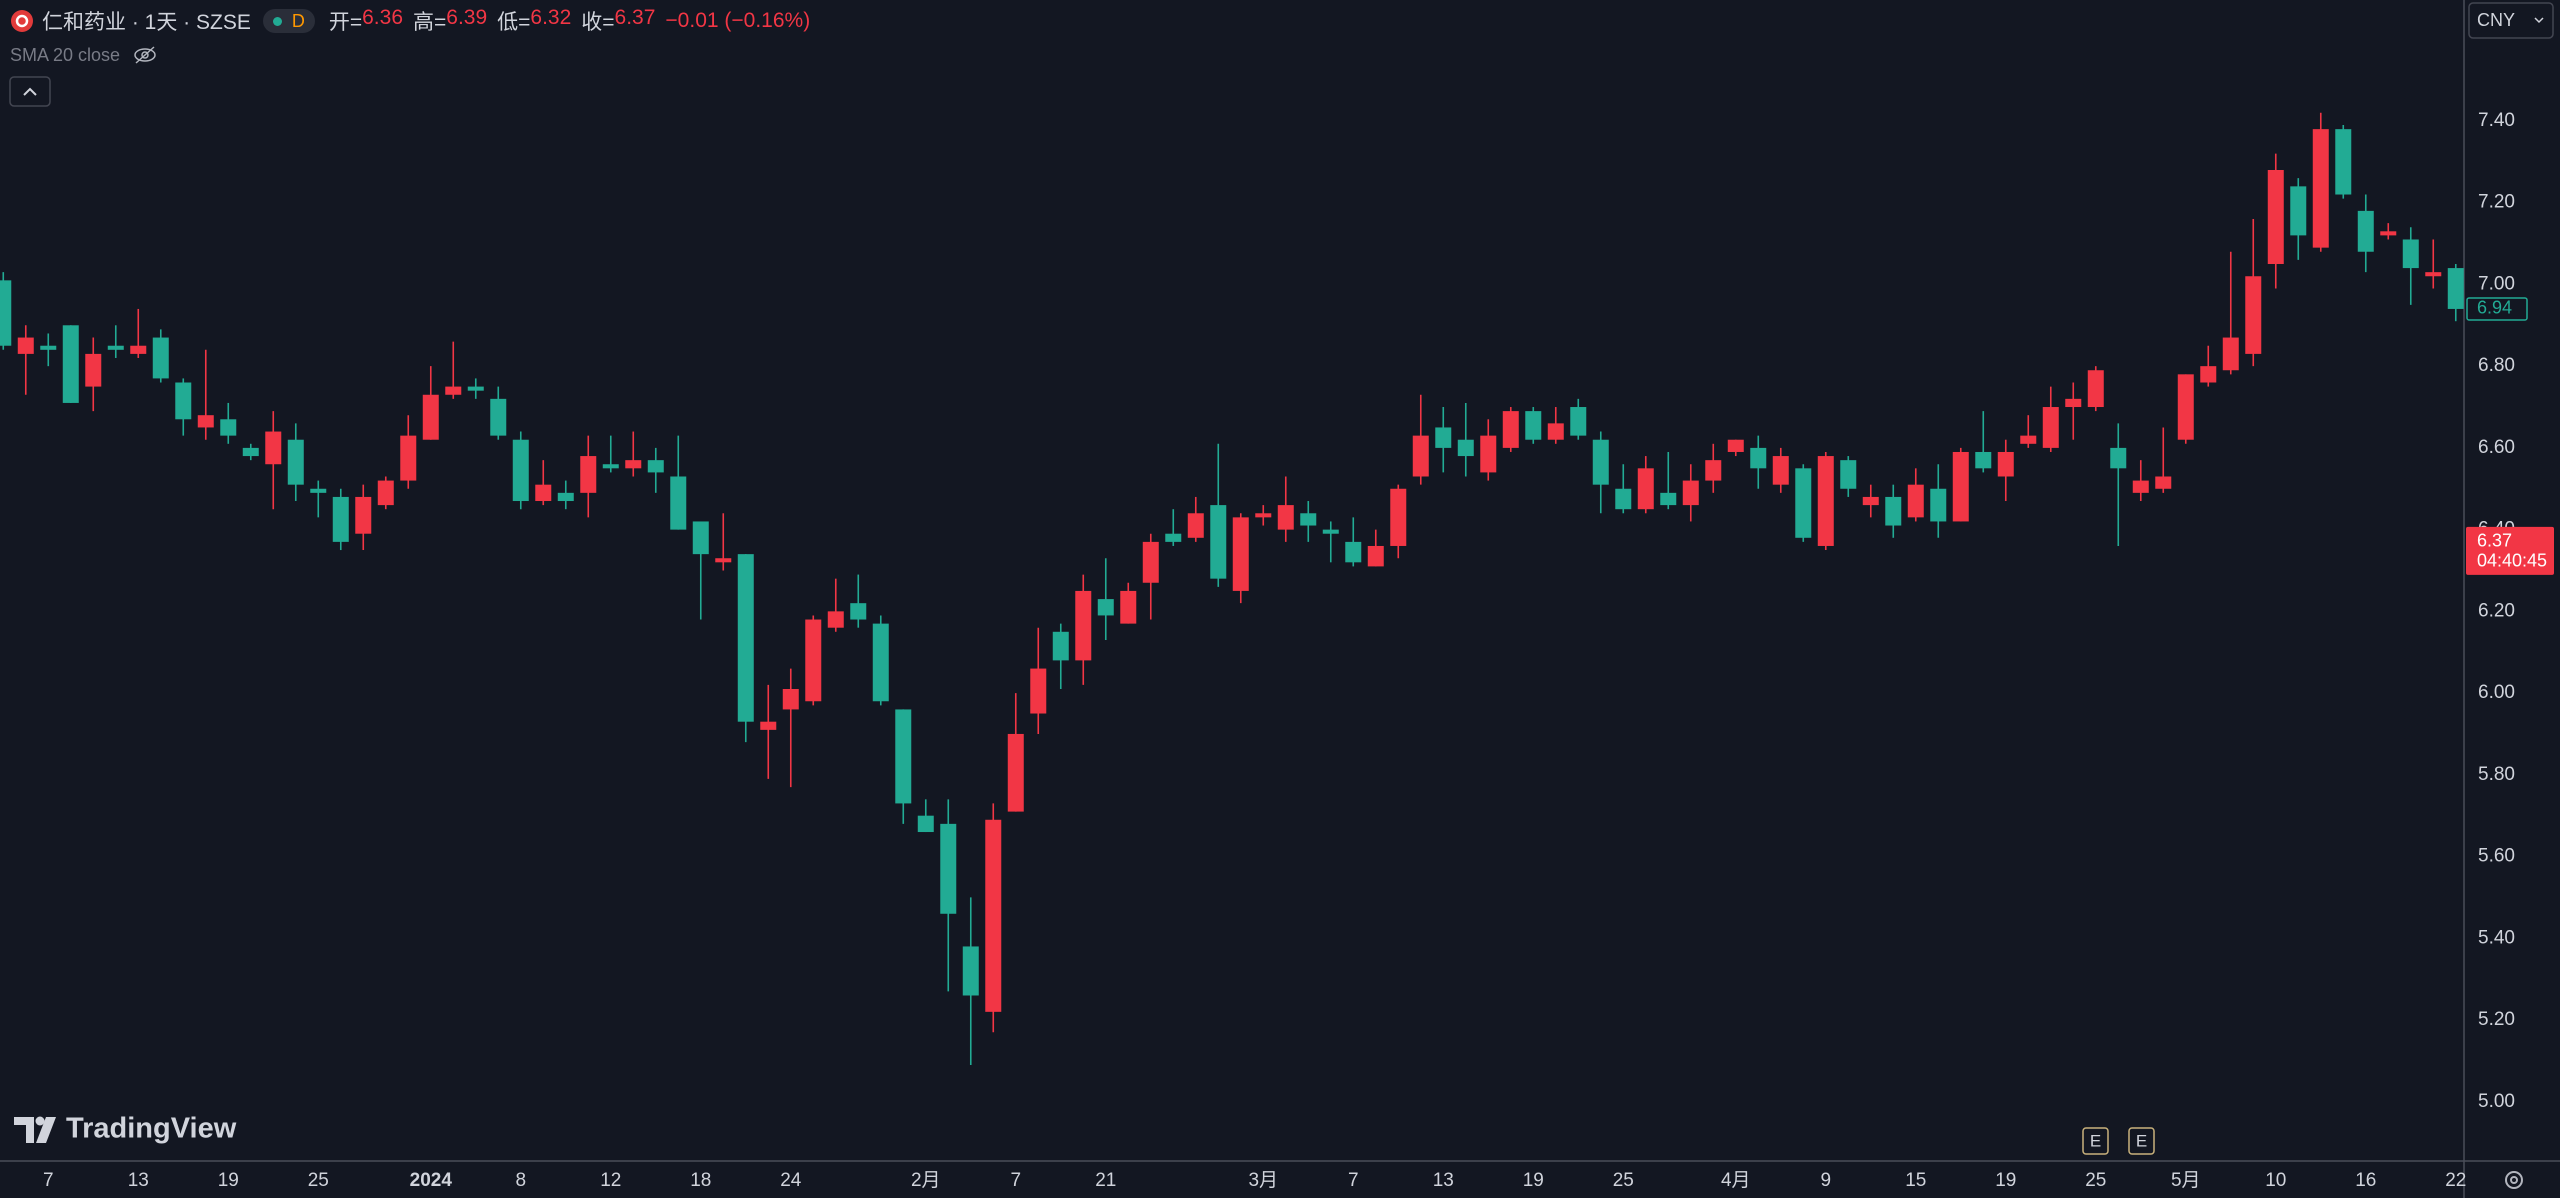 This screenshot has height=1198, width=2560. Describe the element at coordinates (2512, 561) in the screenshot. I see `countdown-label: 04:40:45` at that location.